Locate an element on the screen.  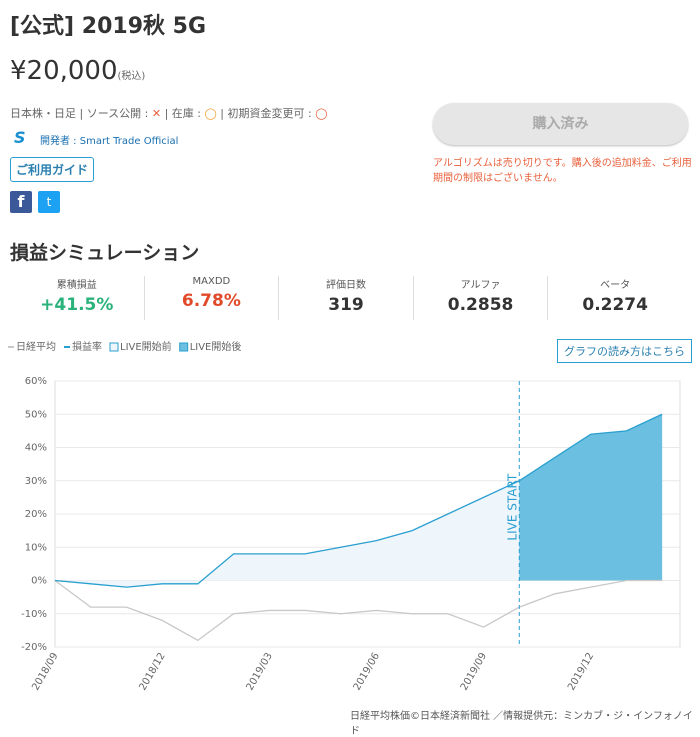
price: ¥20,000(税込) is located at coordinates (77, 71).